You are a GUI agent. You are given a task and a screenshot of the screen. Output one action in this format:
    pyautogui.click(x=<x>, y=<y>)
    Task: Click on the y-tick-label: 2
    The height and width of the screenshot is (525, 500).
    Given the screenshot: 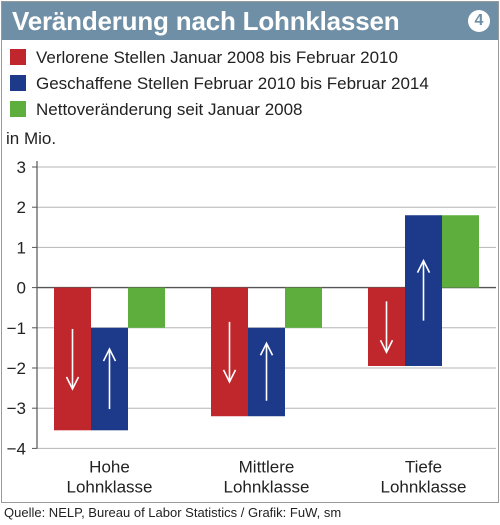 What is the action you would take?
    pyautogui.click(x=21, y=207)
    